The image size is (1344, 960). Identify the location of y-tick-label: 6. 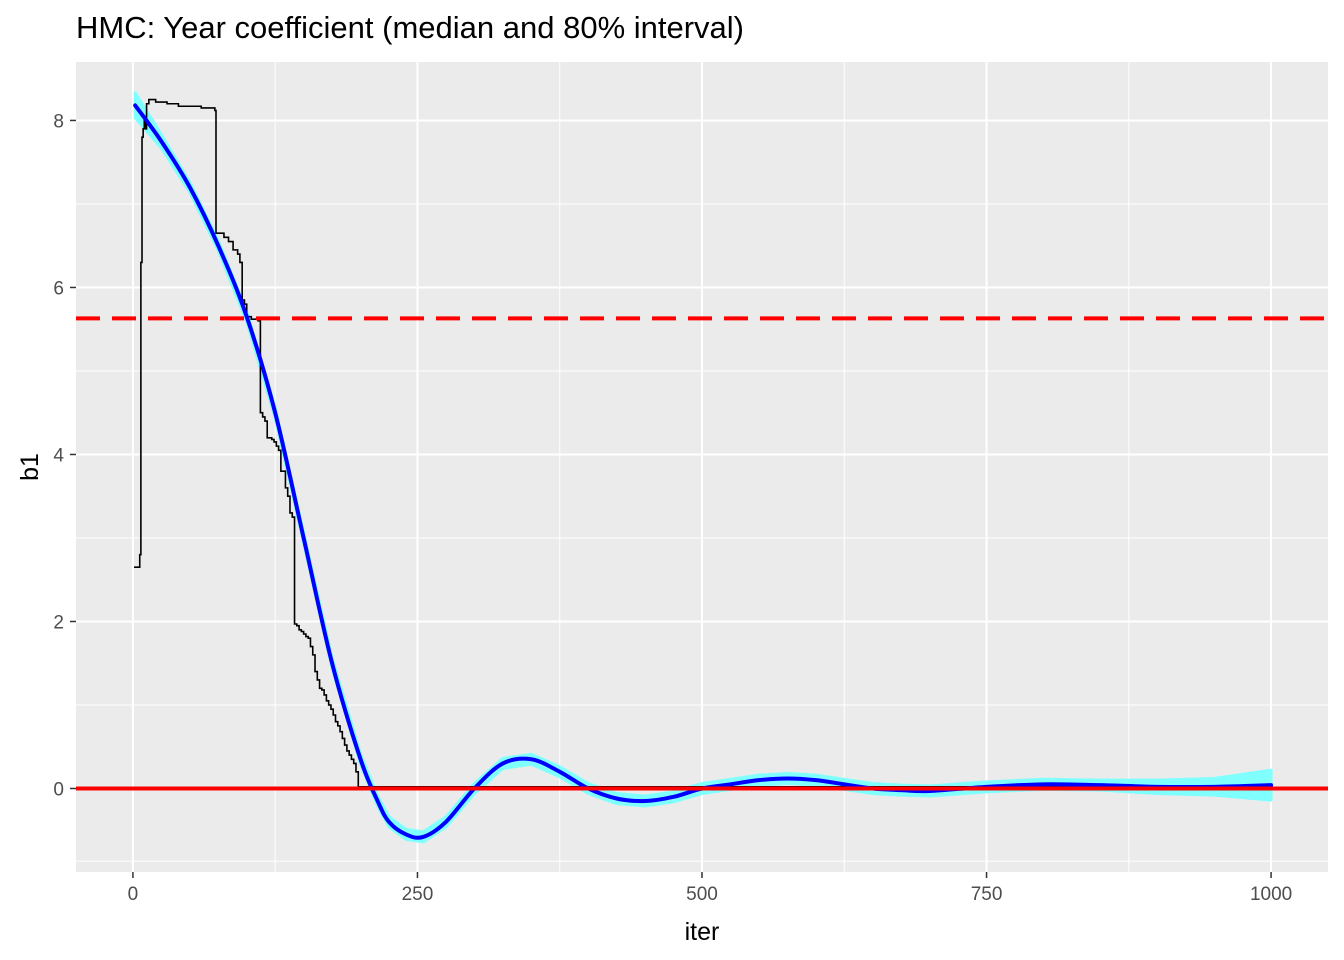
(58, 288).